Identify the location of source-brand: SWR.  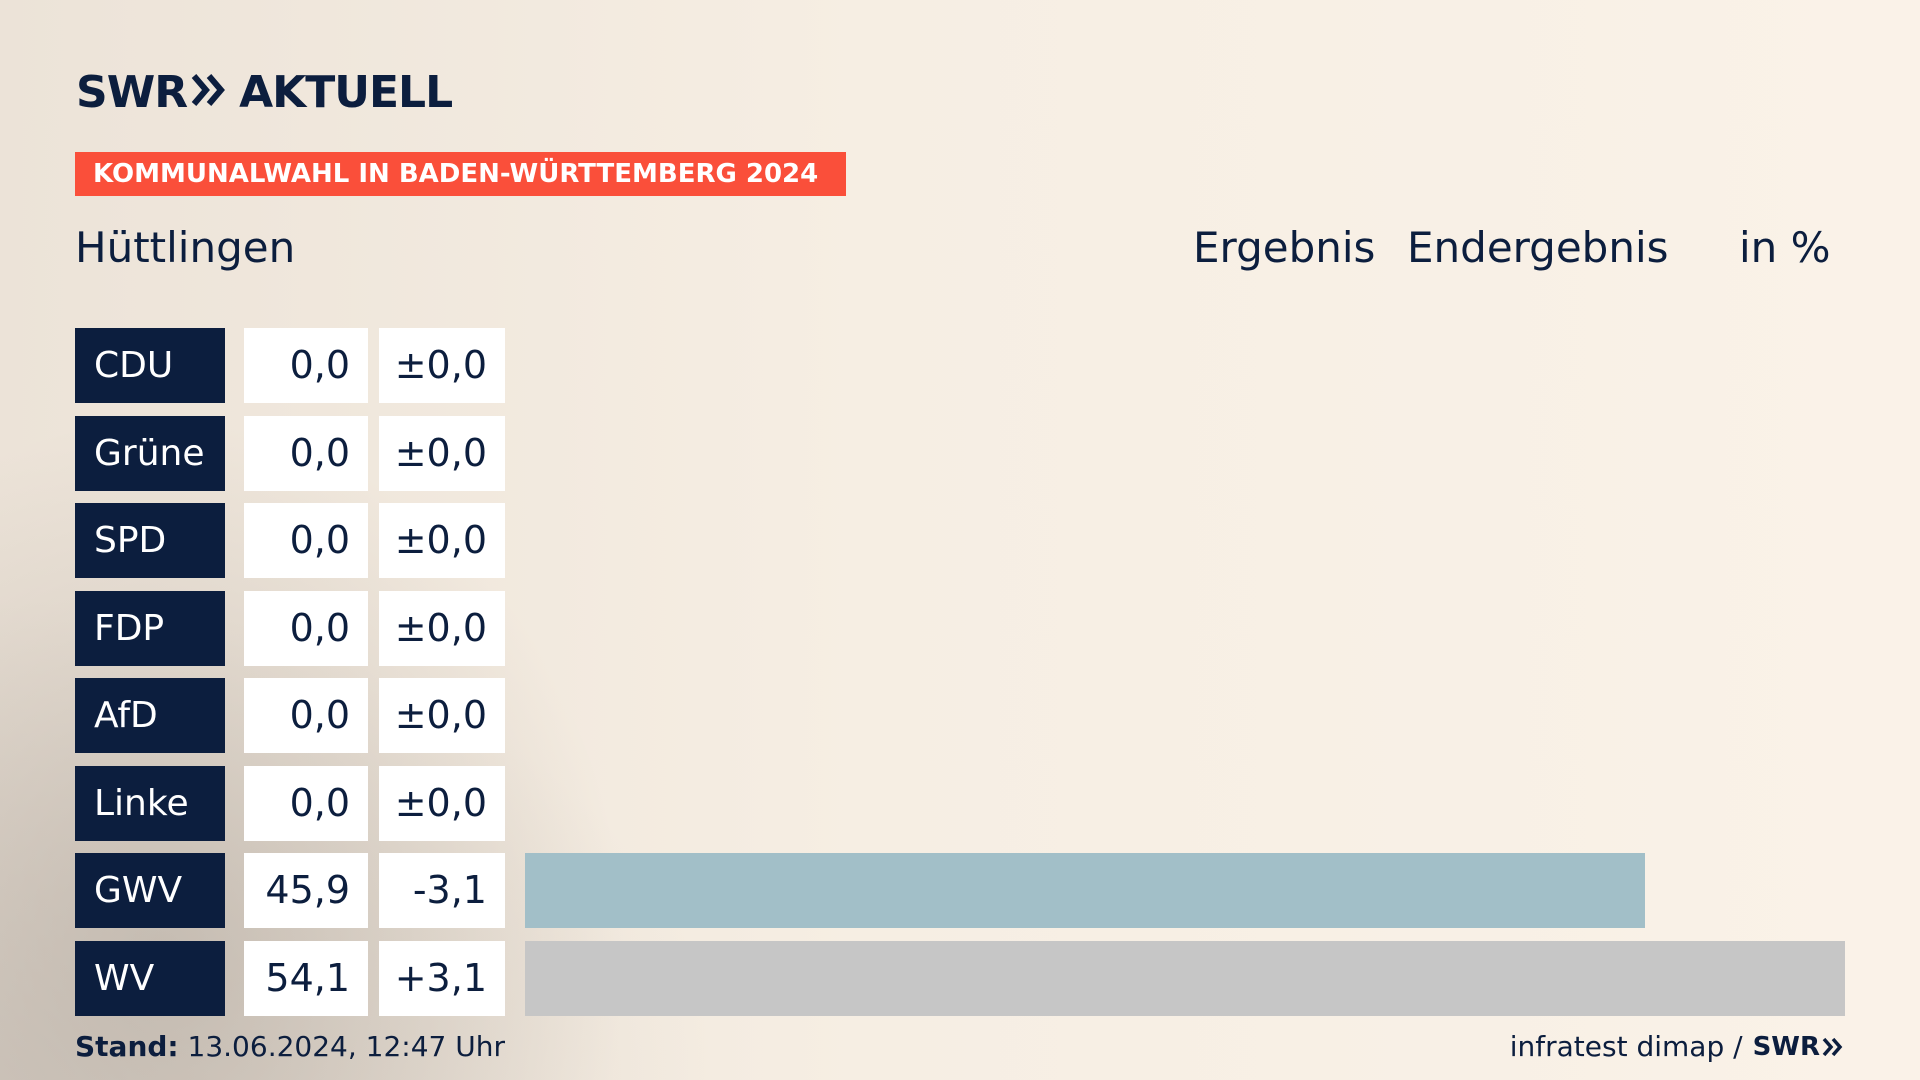
(1786, 1047).